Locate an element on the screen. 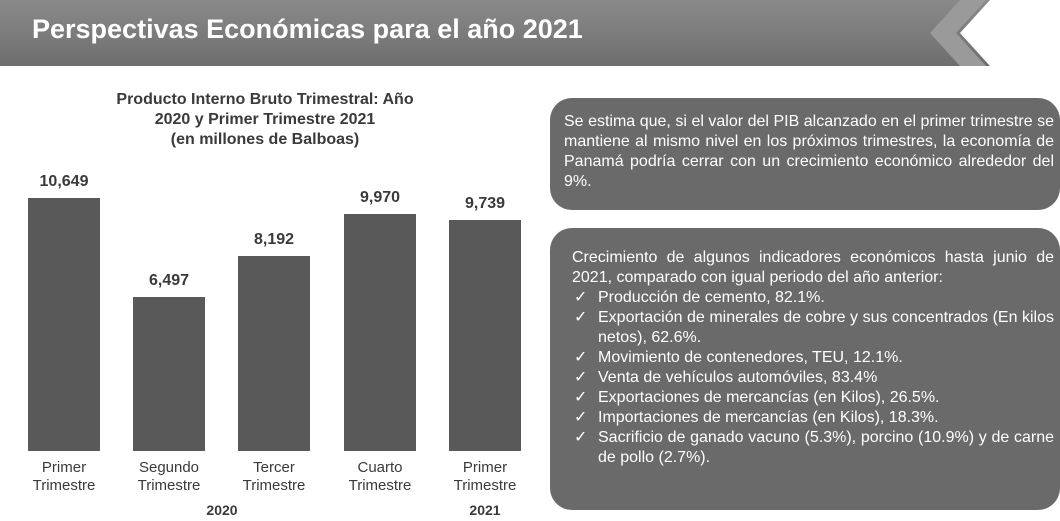  header-band is located at coordinates (530, 33).